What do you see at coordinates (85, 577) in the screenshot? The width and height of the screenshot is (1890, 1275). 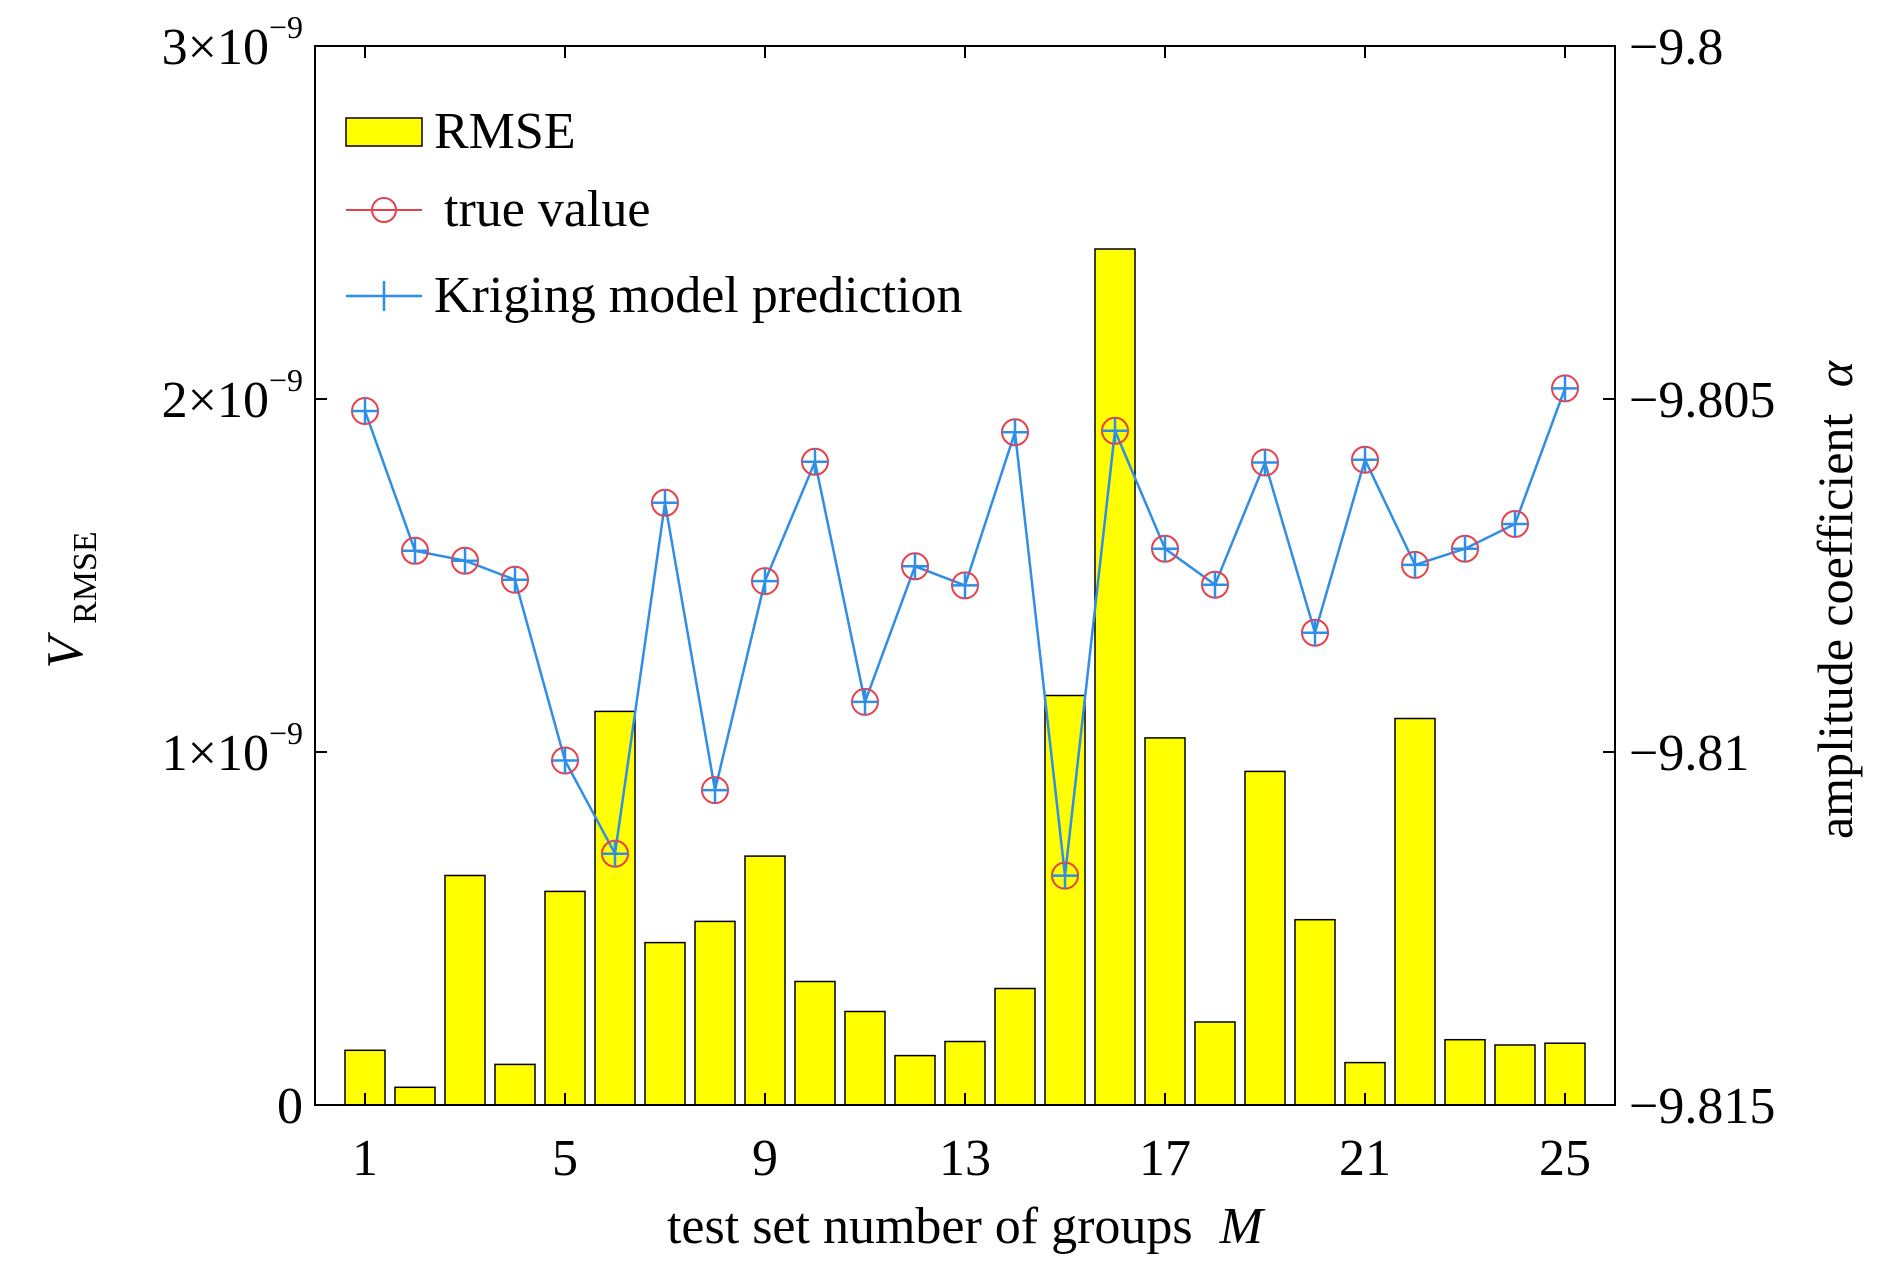 I see `y-axis-left-label-sub: RMSE` at bounding box center [85, 577].